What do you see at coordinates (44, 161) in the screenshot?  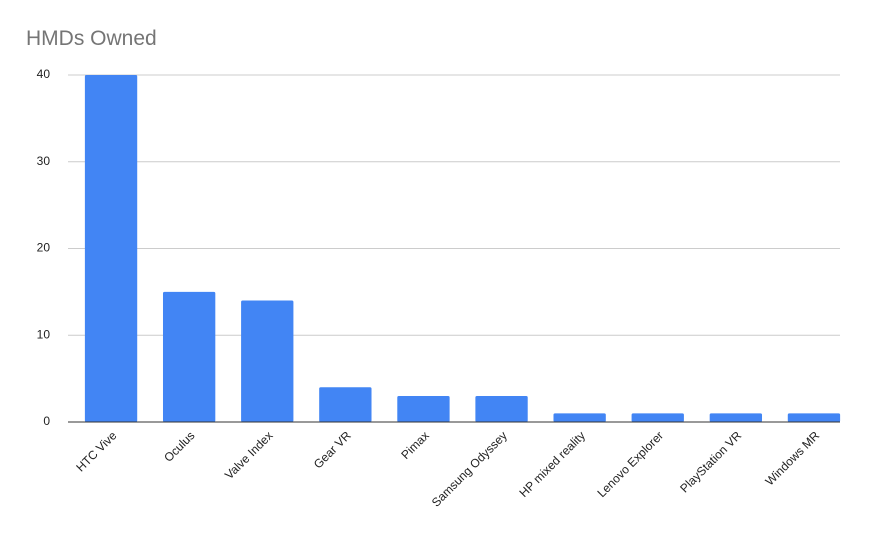 I see `y-tick-label: 30` at bounding box center [44, 161].